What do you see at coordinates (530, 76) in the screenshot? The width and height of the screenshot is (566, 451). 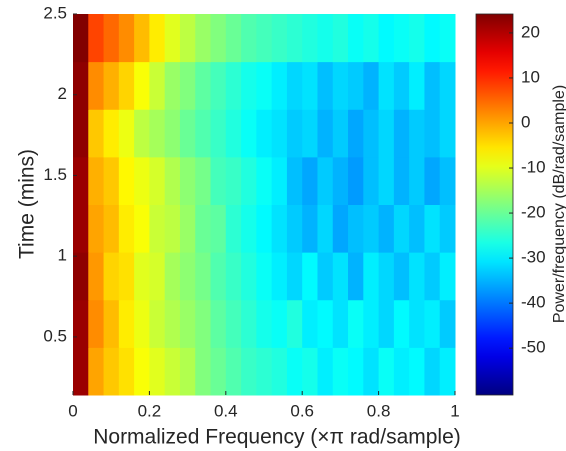 I see `colorbar-tick-label: 10` at bounding box center [530, 76].